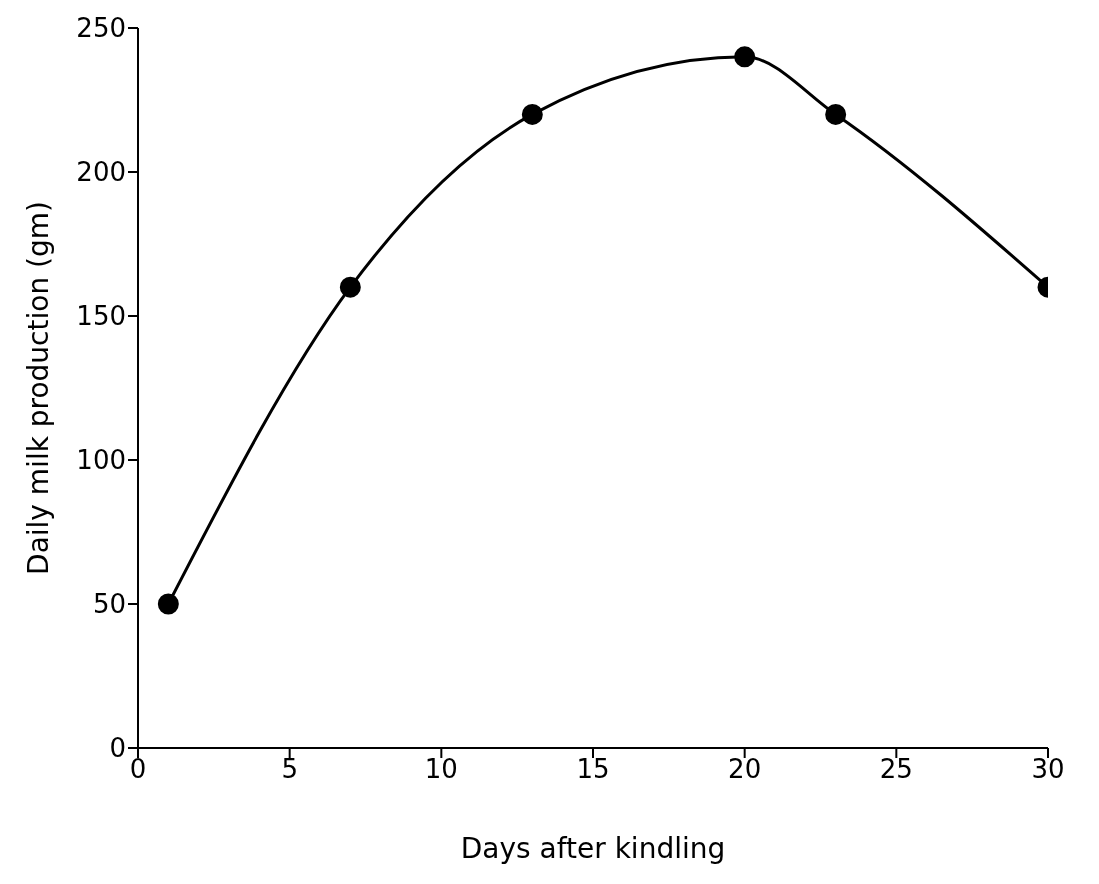 This screenshot has height=884, width=1099. I want to click on y-tick-label: 150, so click(101, 316).